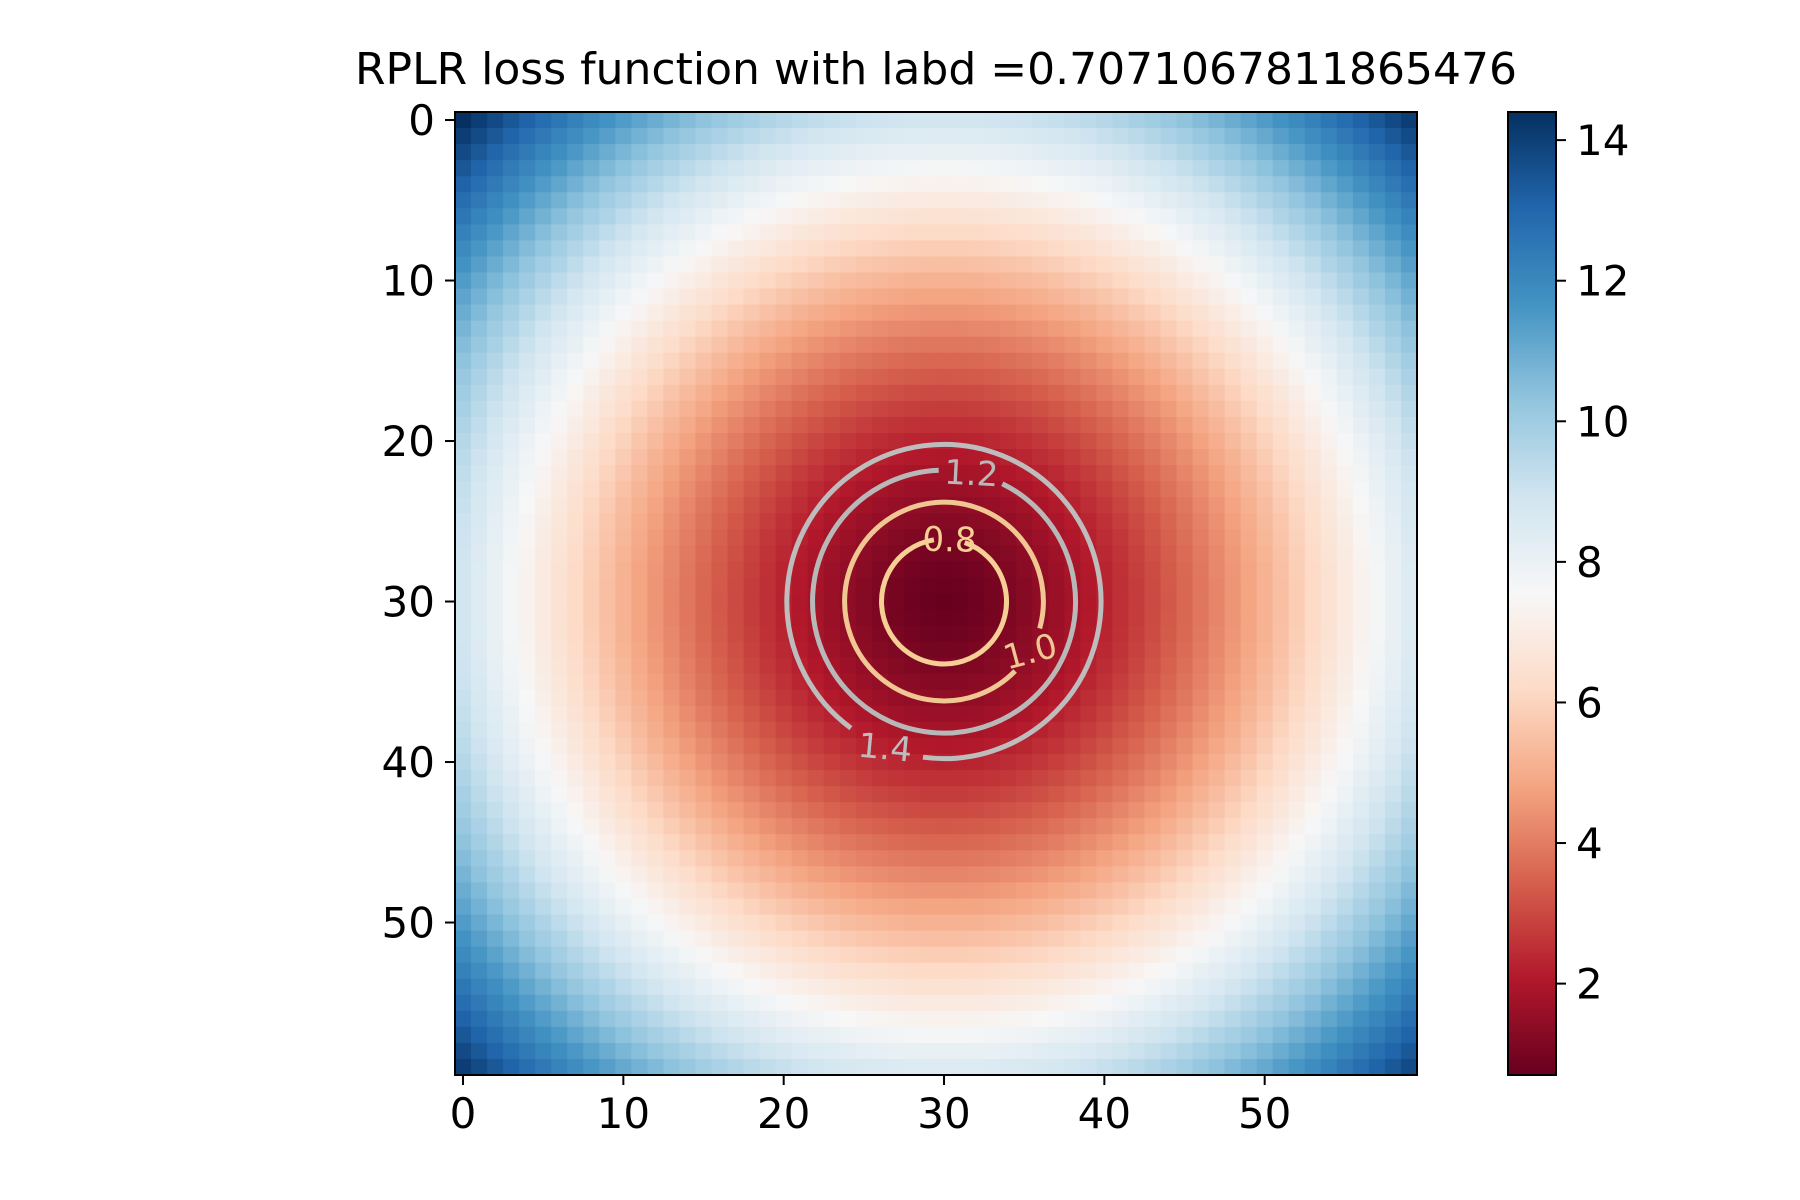  What do you see at coordinates (1104, 1113) in the screenshot?
I see `x-tick-label: 40` at bounding box center [1104, 1113].